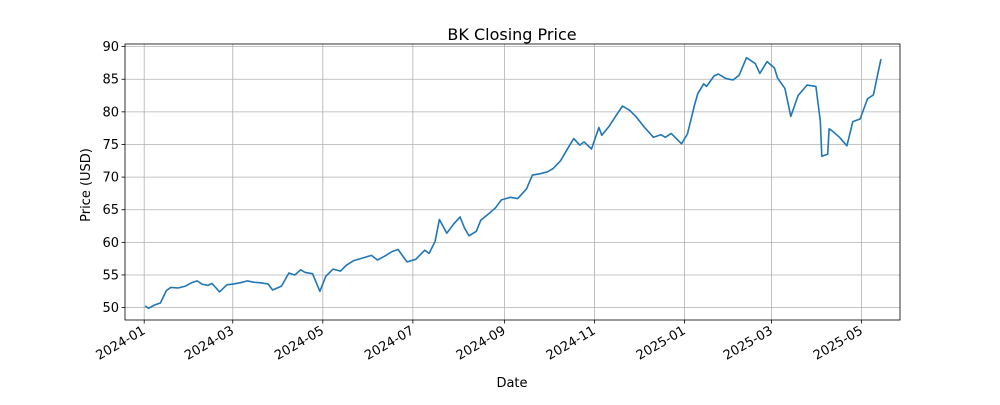 The width and height of the screenshot is (1000, 405). I want to click on y-tick-label: 70, so click(110, 178).